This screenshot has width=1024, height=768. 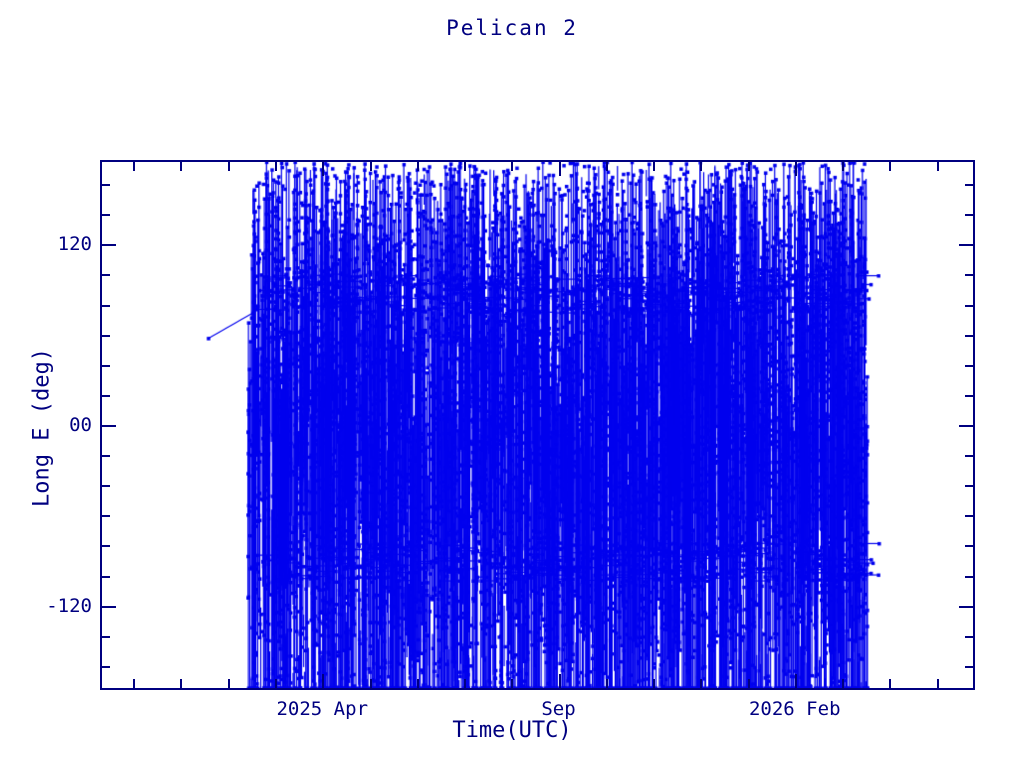 What do you see at coordinates (512, 730) in the screenshot?
I see `x-axis-title: Time(UTC)` at bounding box center [512, 730].